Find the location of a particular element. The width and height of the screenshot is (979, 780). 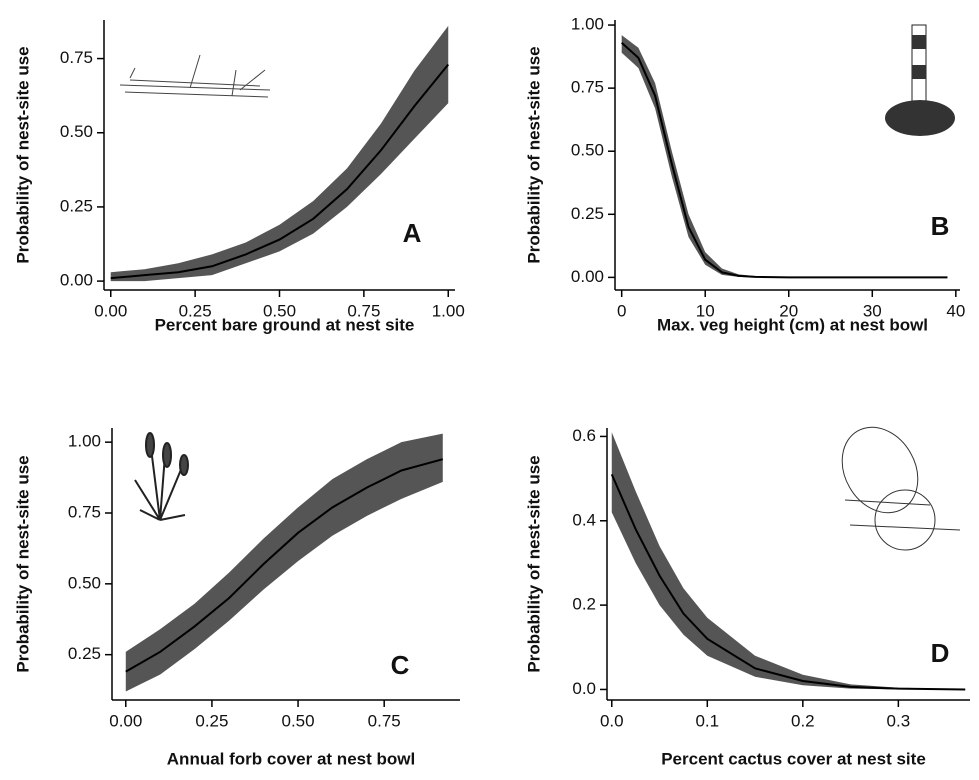

panel-letter: A is located at coordinates (412, 233).